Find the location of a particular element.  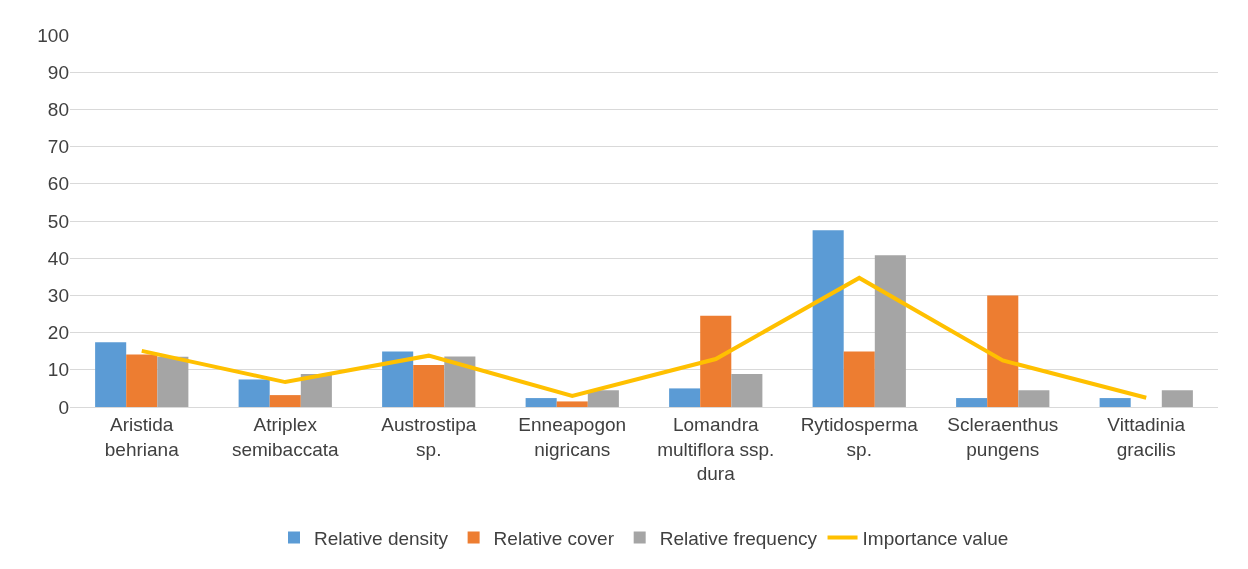

x-tick-label: Enneapogon nigricans is located at coordinates (572, 436).